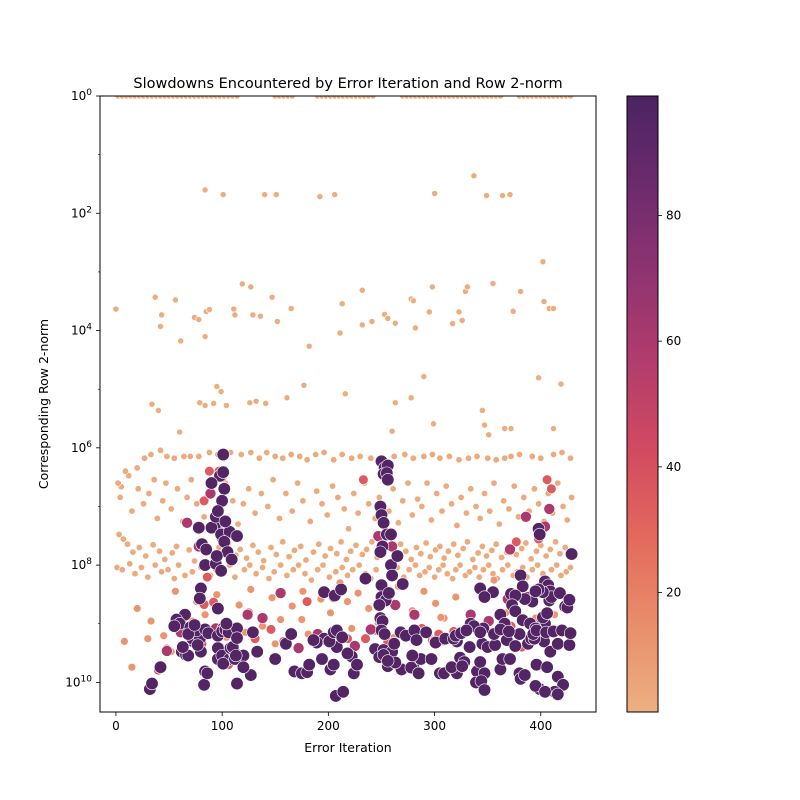 The height and width of the screenshot is (800, 800). I want to click on colorbar-tick-label: 60, so click(673, 341).